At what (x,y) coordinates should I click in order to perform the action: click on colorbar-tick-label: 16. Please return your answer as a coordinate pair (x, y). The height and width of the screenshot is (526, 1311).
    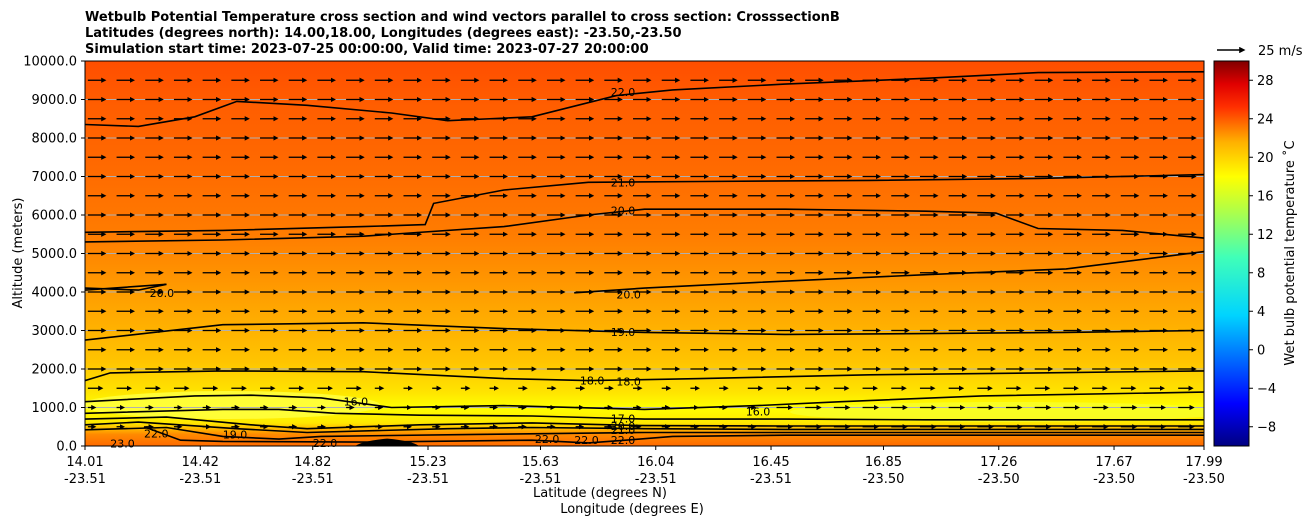
    Looking at the image, I should click on (1265, 196).